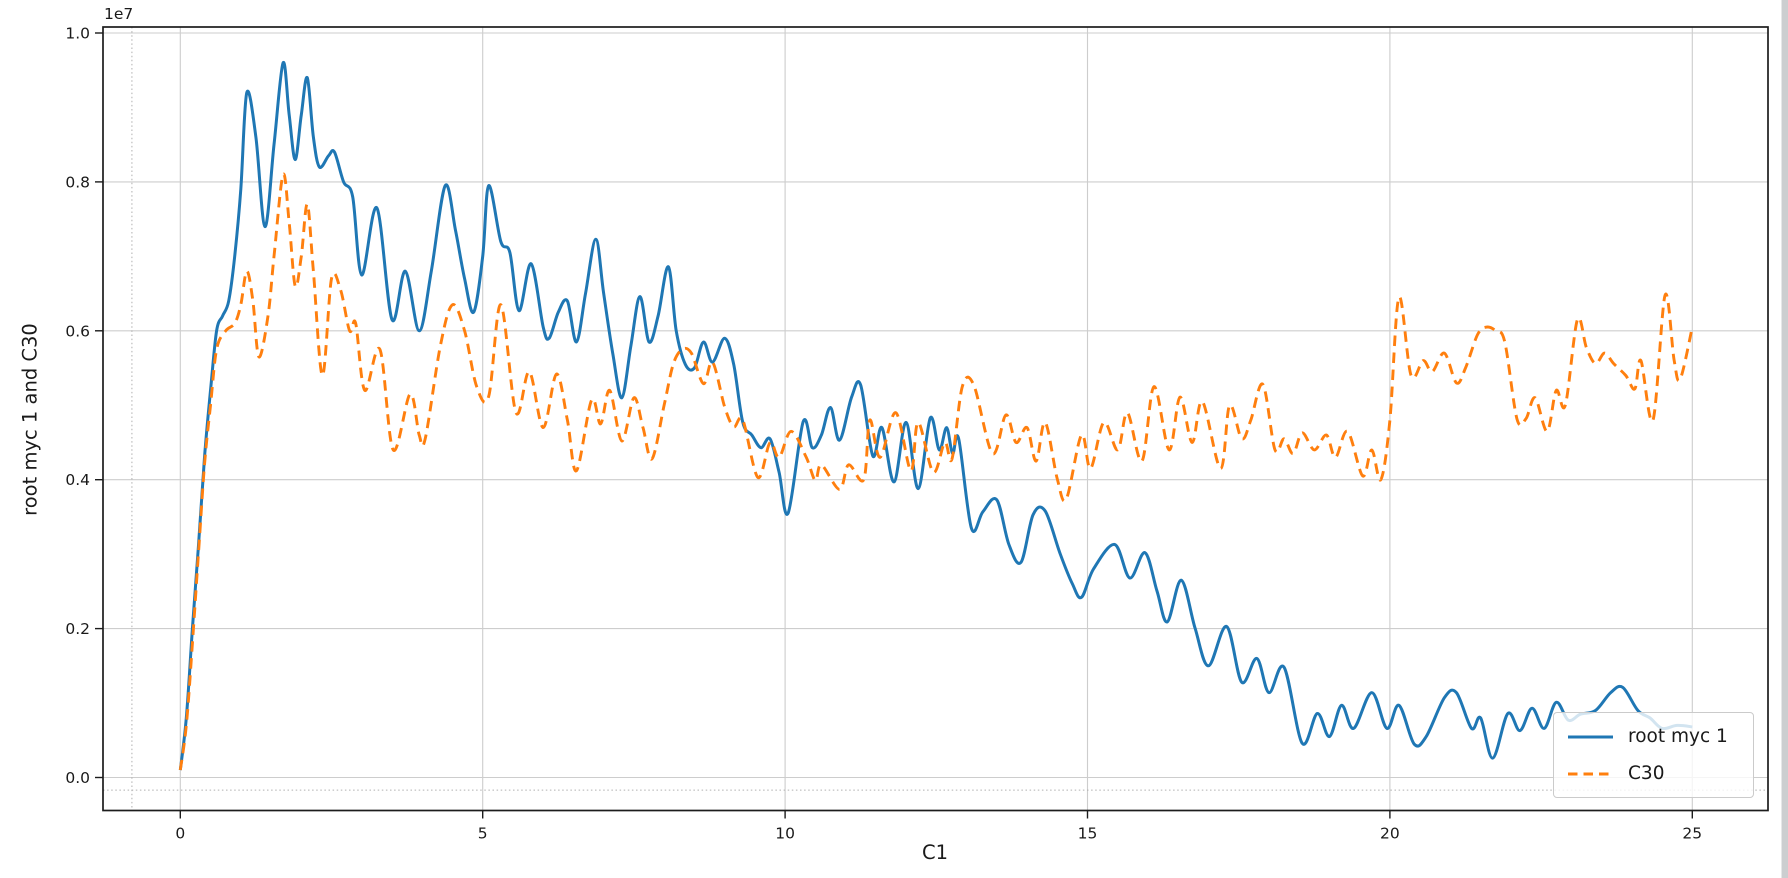 The width and height of the screenshot is (1788, 878). I want to click on x-tick-label: 10, so click(785, 834).